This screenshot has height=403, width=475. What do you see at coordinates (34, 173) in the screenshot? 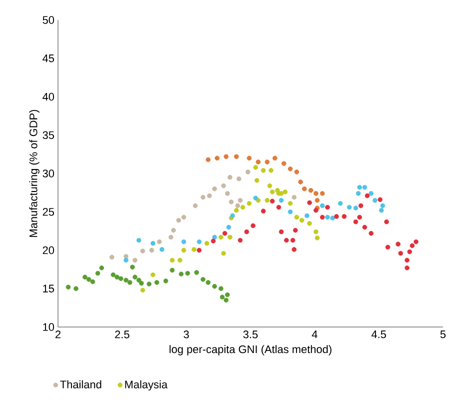
I see `y-axis-title: Manufacturing (% of GDP)` at bounding box center [34, 173].